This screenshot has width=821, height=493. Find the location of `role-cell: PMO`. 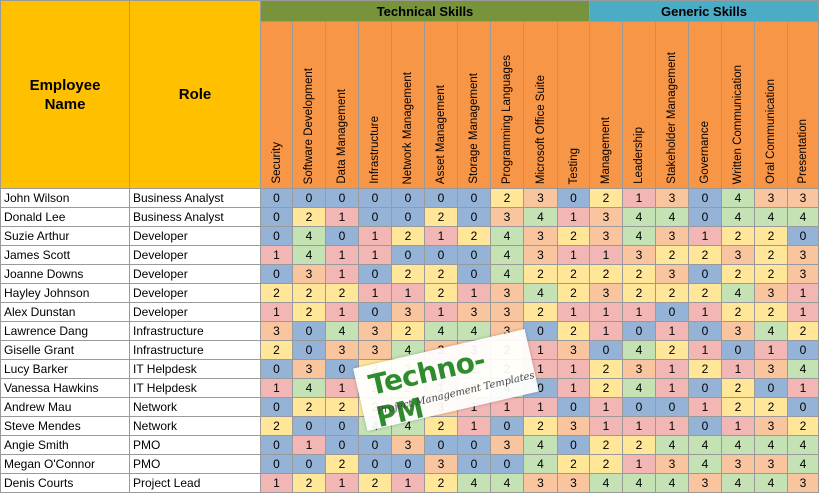

role-cell: PMO is located at coordinates (195, 464).